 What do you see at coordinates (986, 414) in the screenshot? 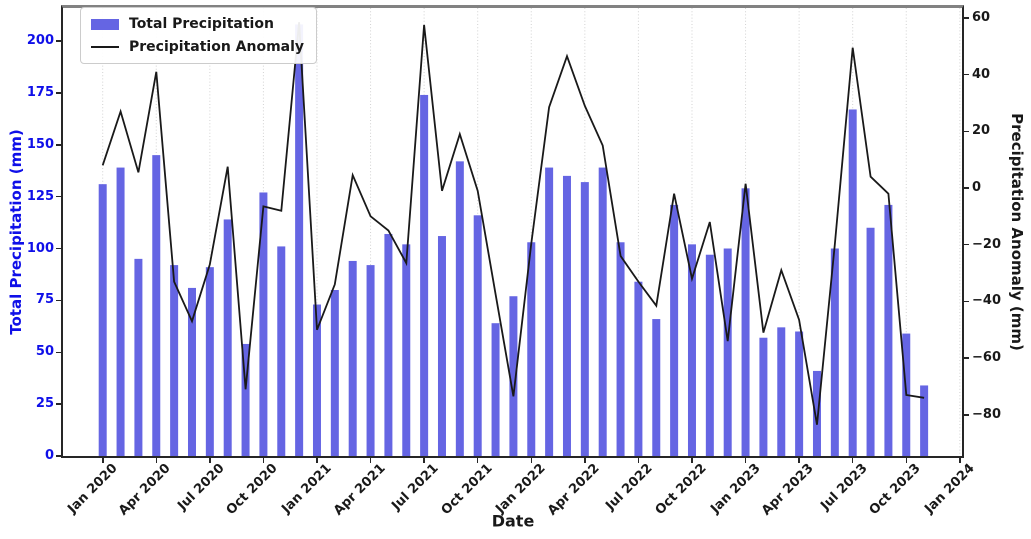
I see `y-tick-label-right: −80` at bounding box center [986, 414].